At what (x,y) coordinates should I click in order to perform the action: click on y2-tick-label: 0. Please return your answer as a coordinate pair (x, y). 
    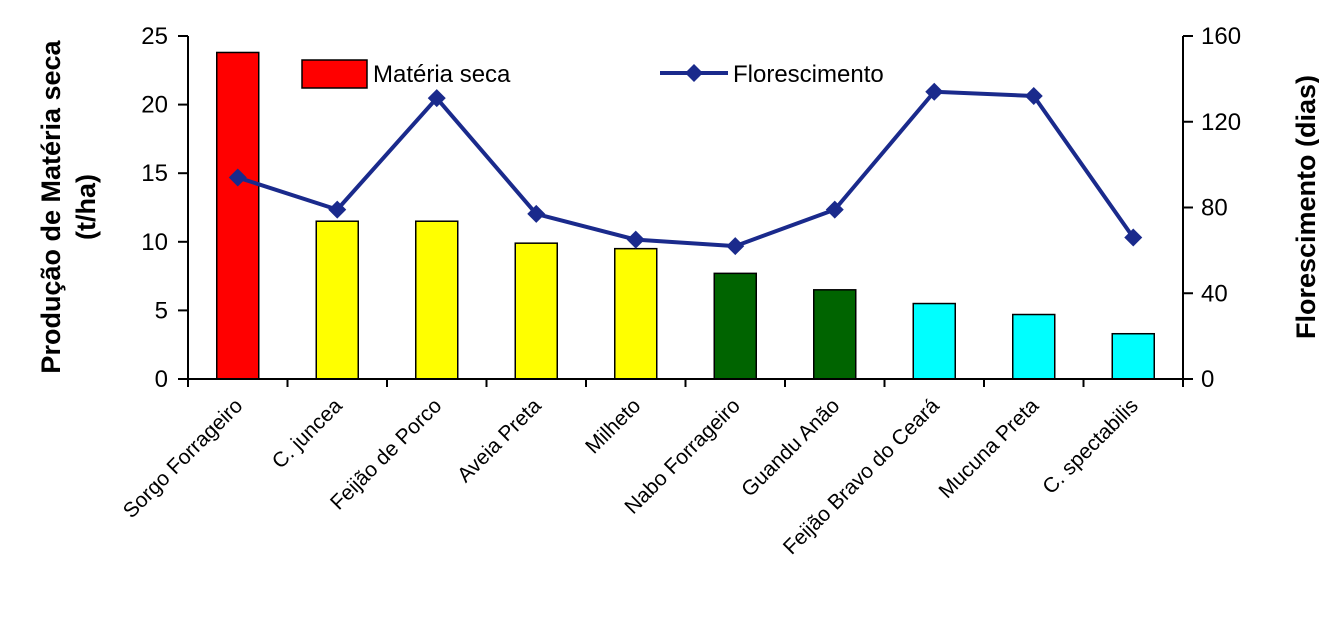
    Looking at the image, I should click on (1207, 379).